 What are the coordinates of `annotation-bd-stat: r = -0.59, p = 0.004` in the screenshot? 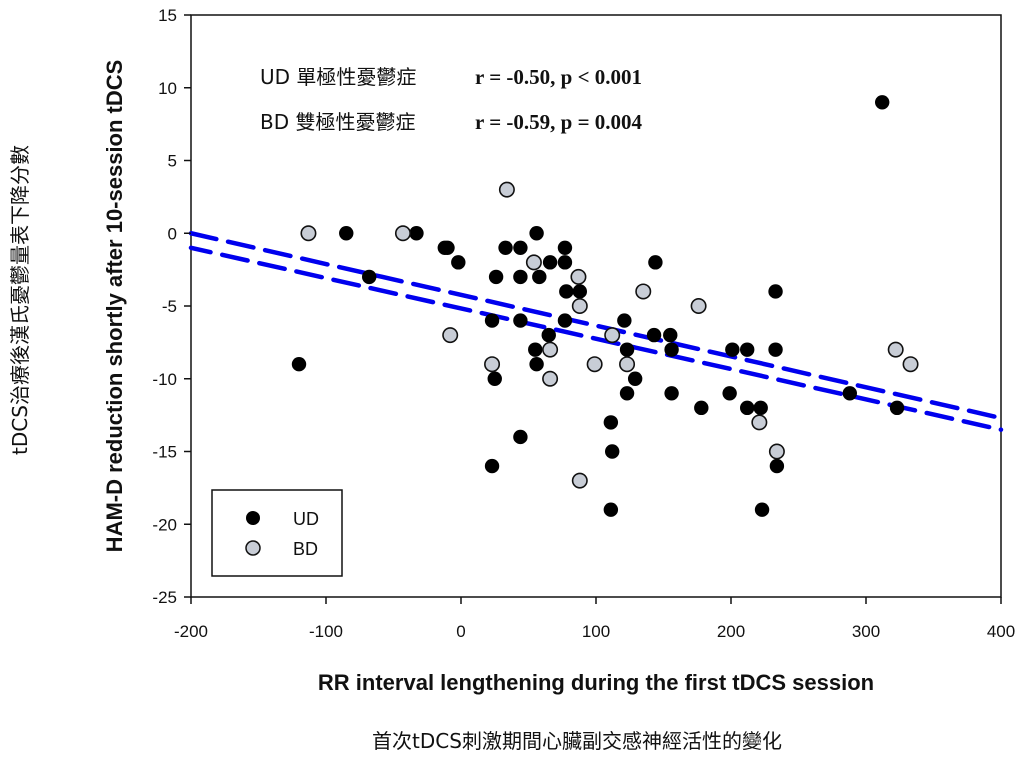 It's located at (559, 122).